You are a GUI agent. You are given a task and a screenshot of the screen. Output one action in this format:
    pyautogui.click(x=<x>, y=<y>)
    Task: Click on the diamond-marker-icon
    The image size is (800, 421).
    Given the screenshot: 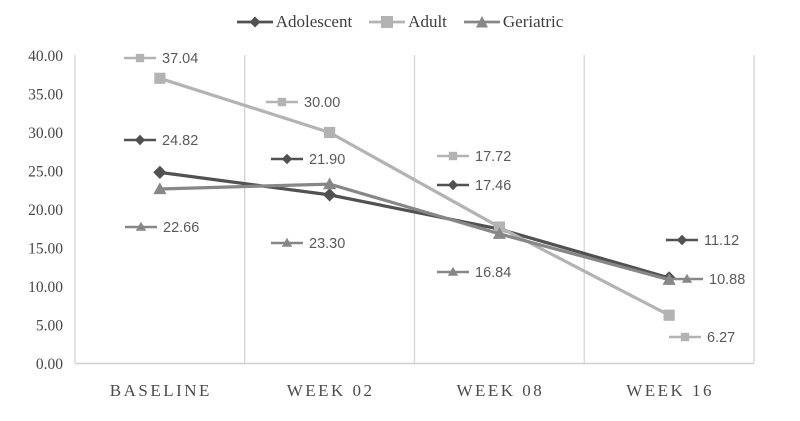 What is the action you would take?
    pyautogui.click(x=254, y=21)
    